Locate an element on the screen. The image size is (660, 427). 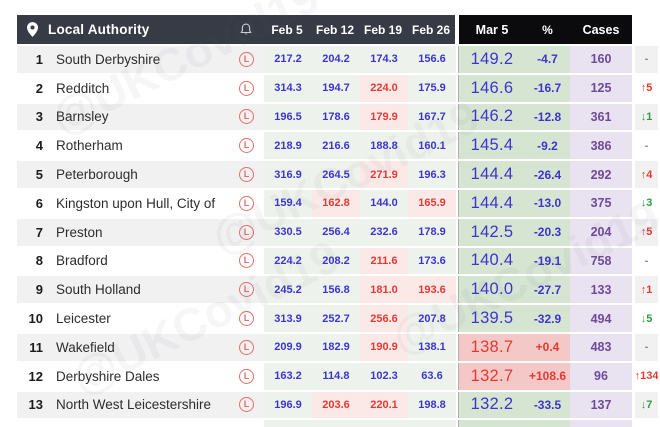
column-header-percent: % is located at coordinates (547, 29).